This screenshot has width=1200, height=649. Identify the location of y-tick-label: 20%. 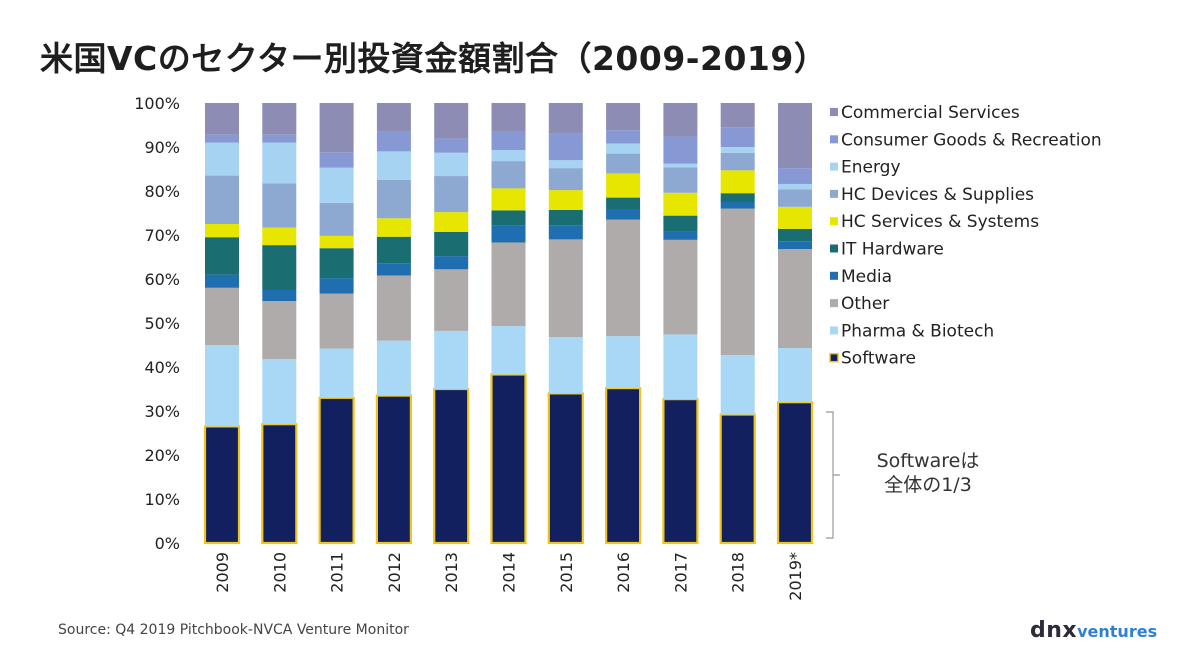
(162, 455).